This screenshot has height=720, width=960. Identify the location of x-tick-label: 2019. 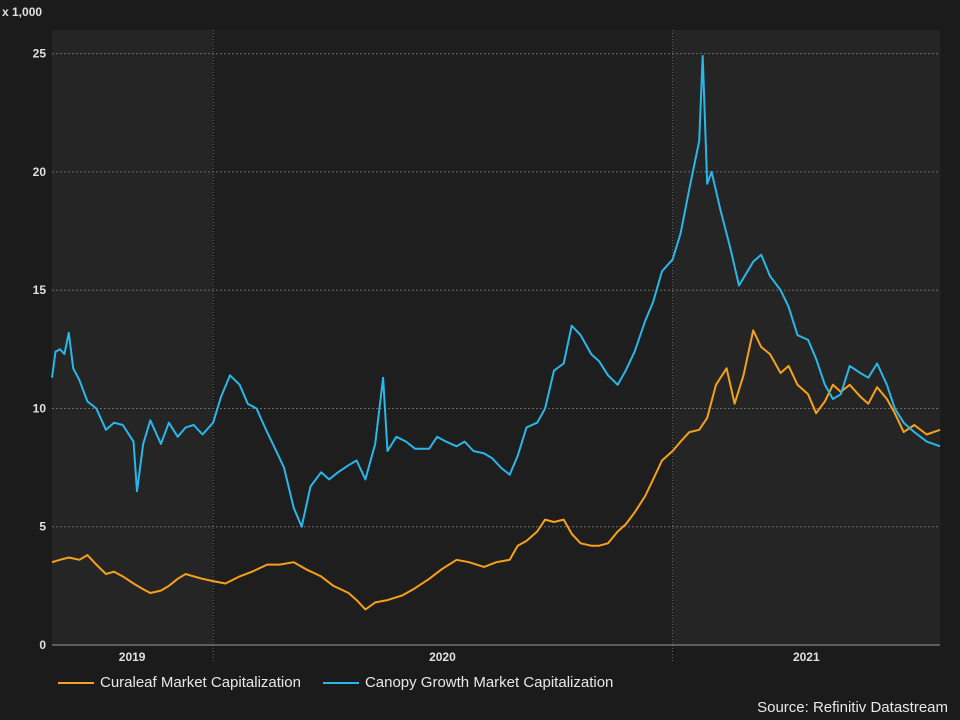
(132, 657).